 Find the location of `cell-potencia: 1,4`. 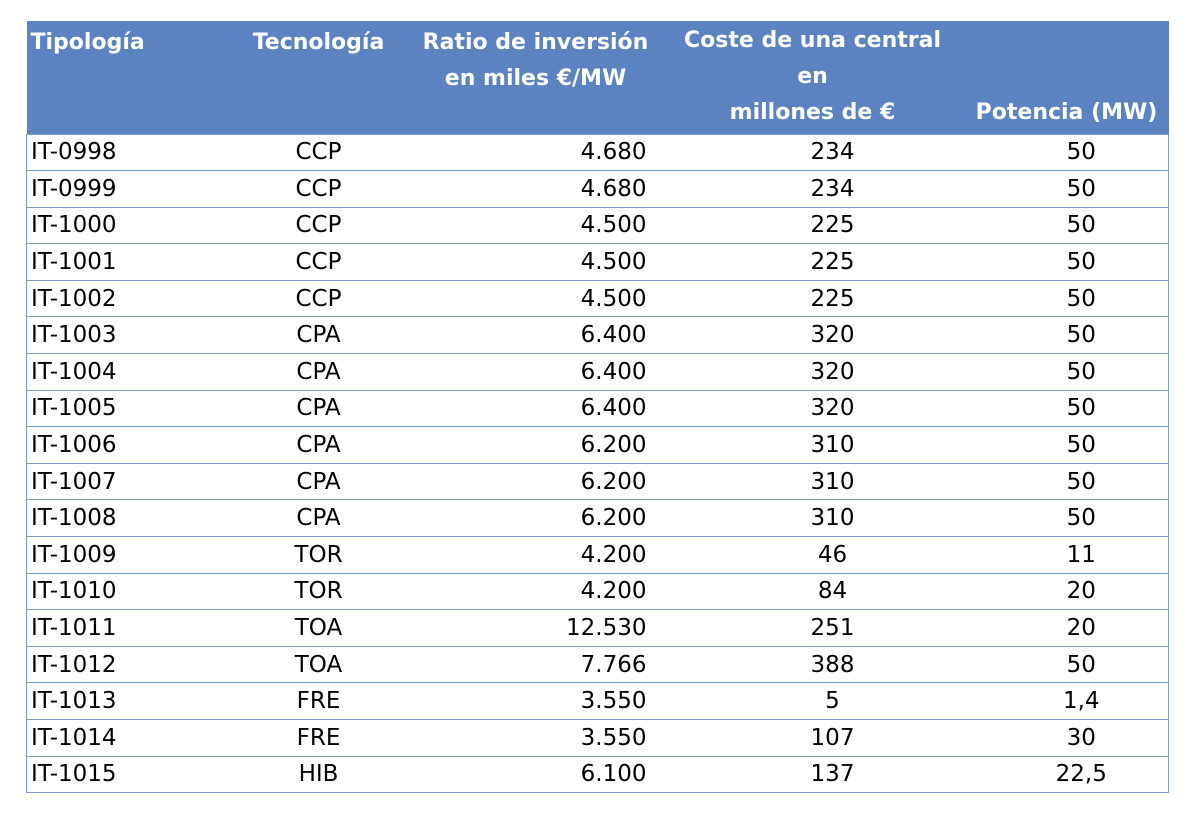

cell-potencia: 1,4 is located at coordinates (1066, 701).